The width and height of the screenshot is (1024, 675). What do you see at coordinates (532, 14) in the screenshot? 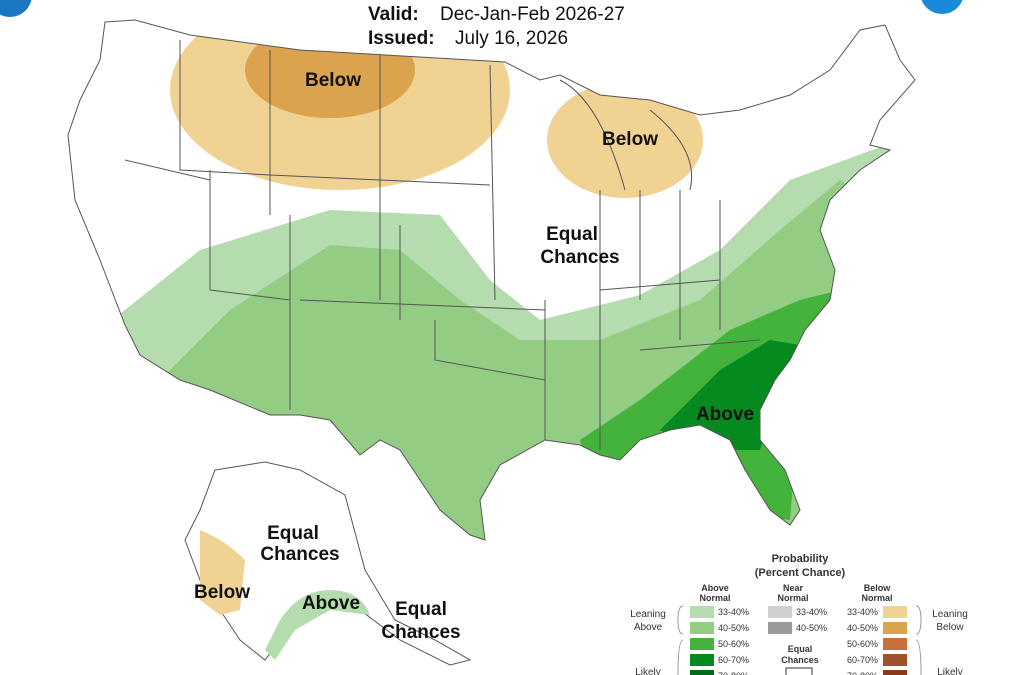
I see `valid-value: Dec-Jan-Feb 2026-27` at bounding box center [532, 14].